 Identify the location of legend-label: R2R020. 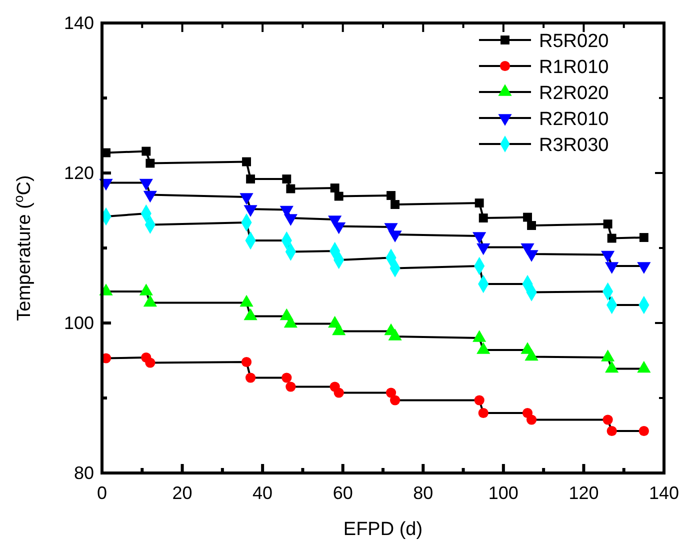
(574, 93).